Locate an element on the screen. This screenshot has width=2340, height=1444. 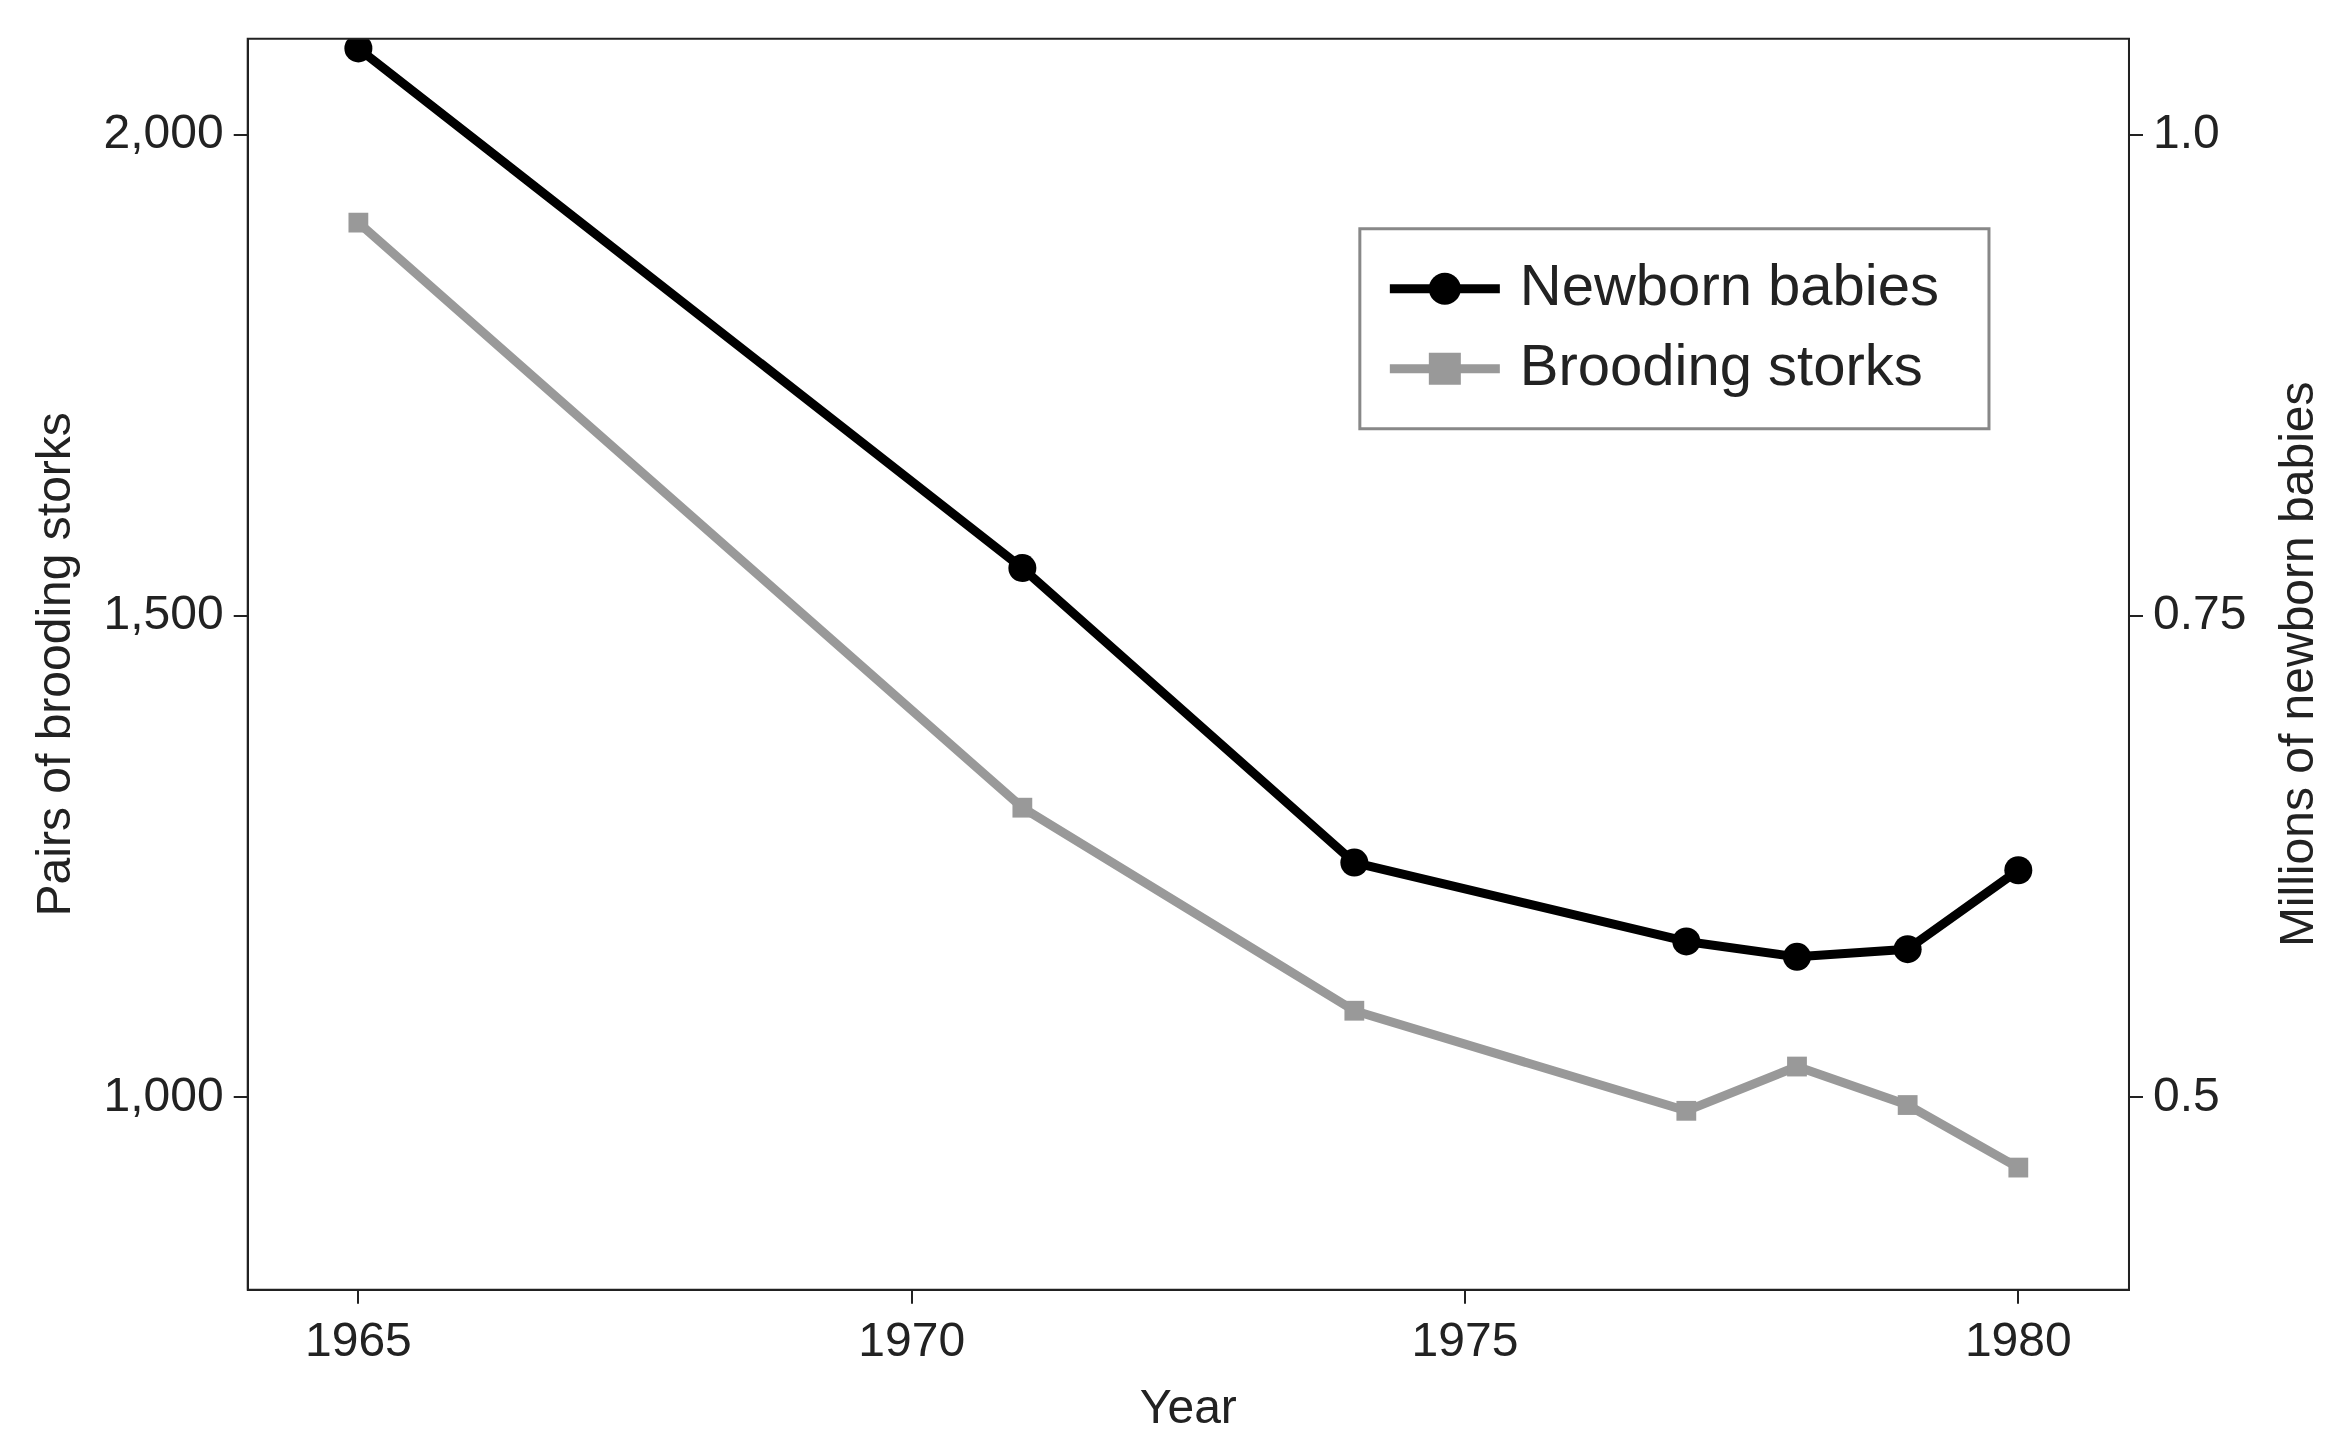
legend-label: Brooding storks is located at coordinates (1721, 364).